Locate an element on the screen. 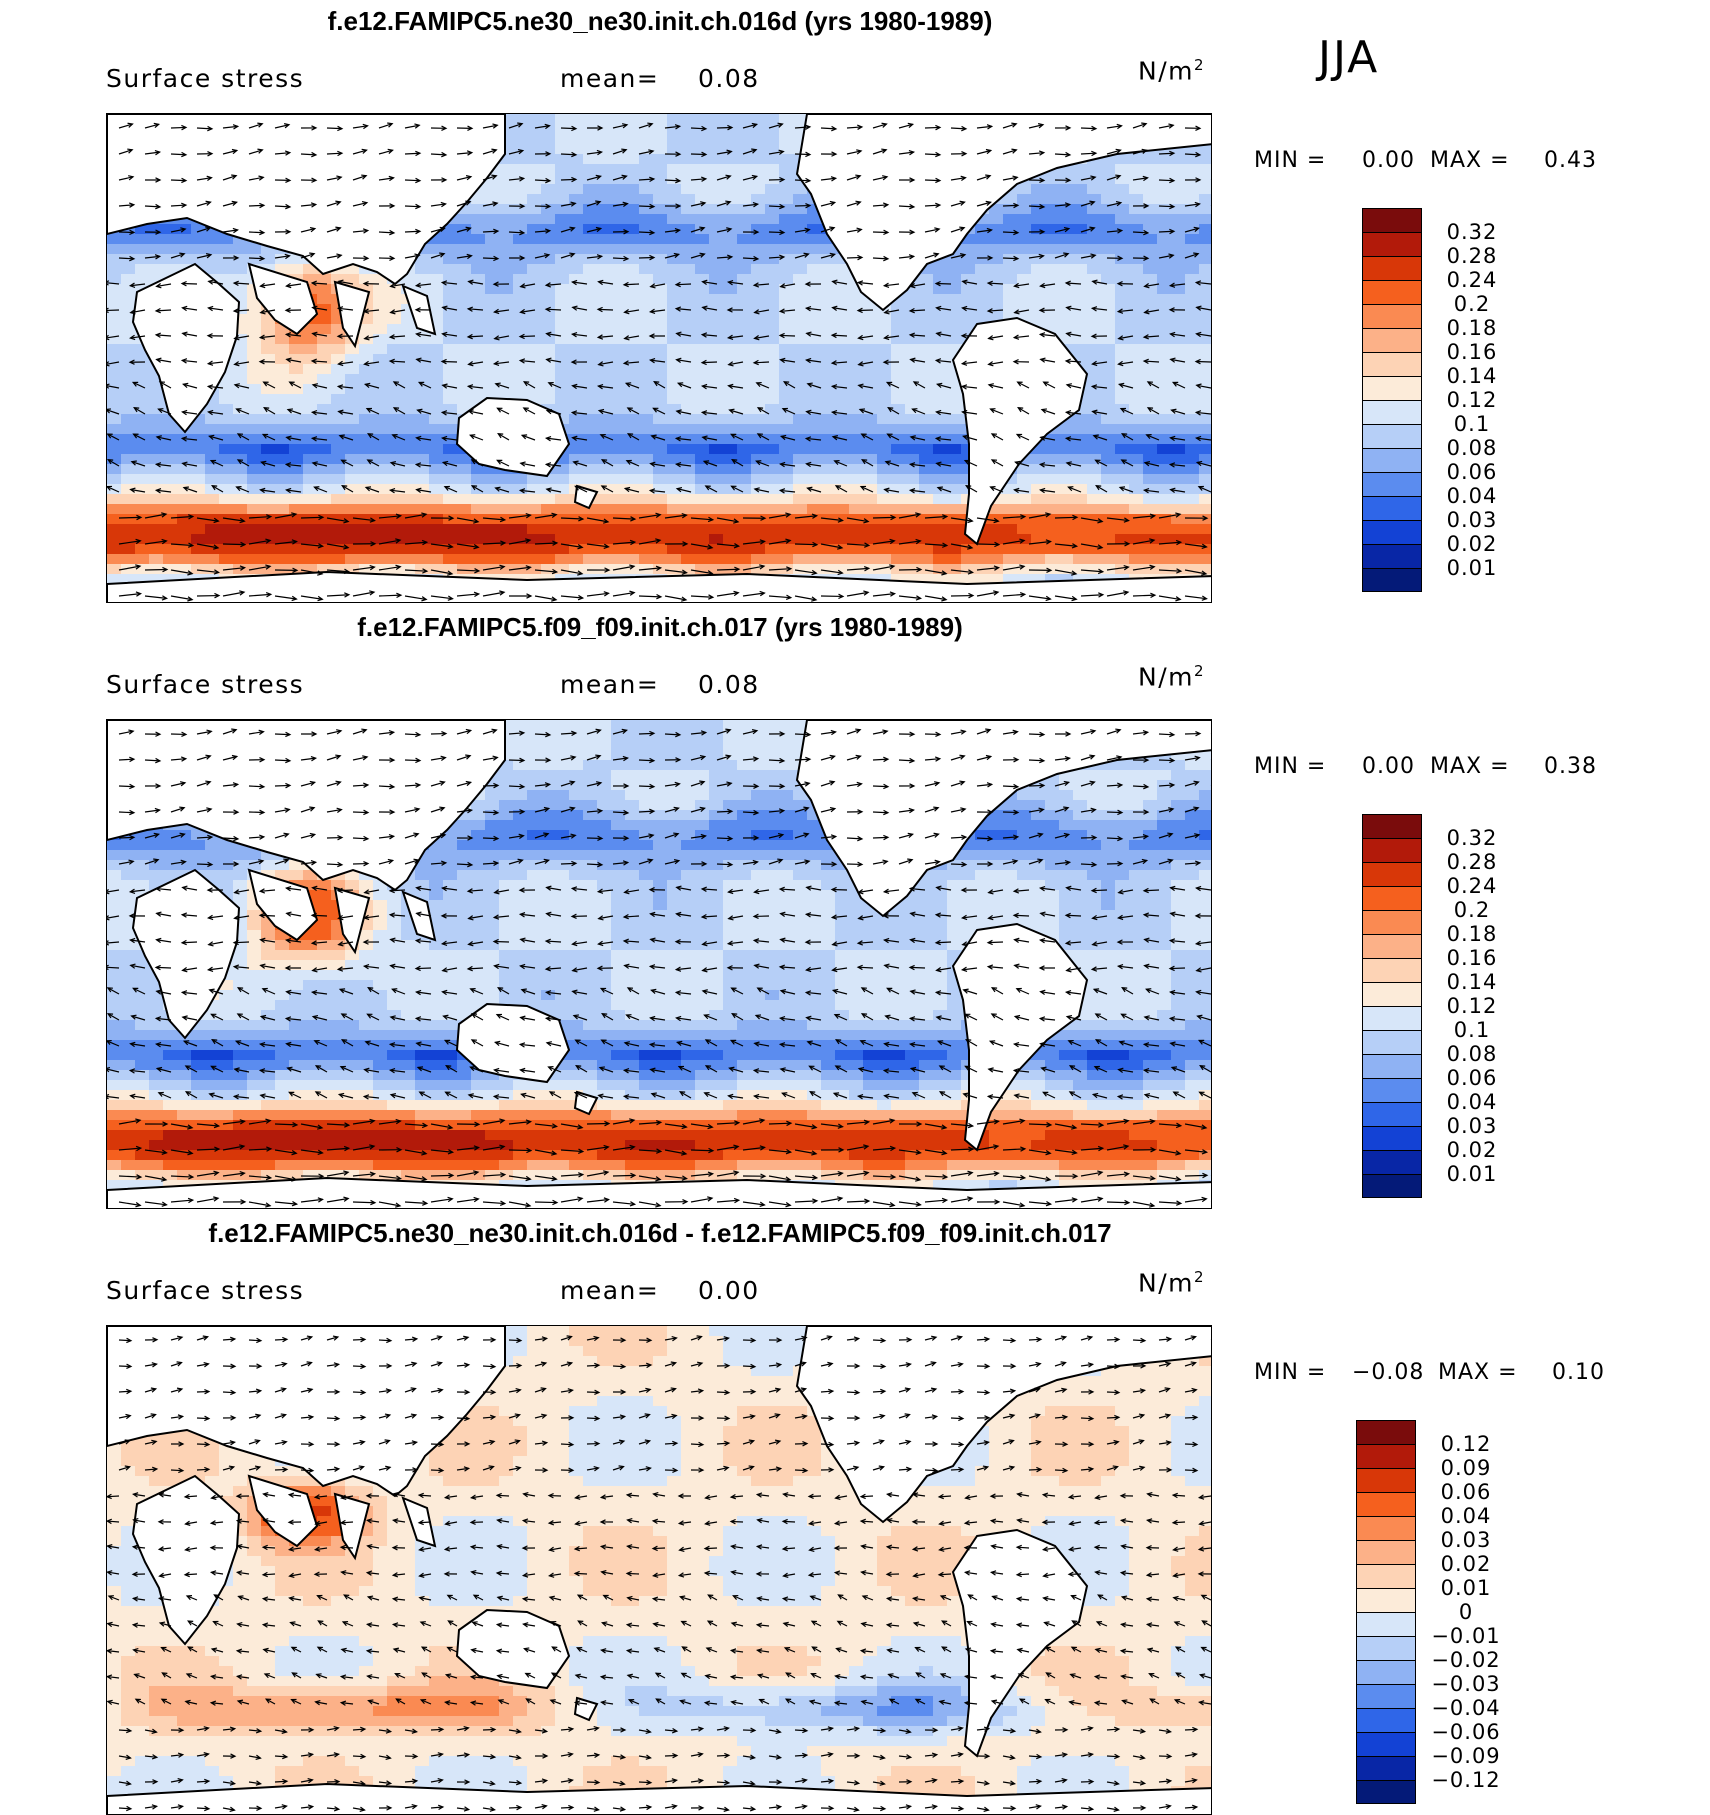 This screenshot has width=1710, height=1815. colorbar-tick-label: 0.2 is located at coordinates (1472, 910).